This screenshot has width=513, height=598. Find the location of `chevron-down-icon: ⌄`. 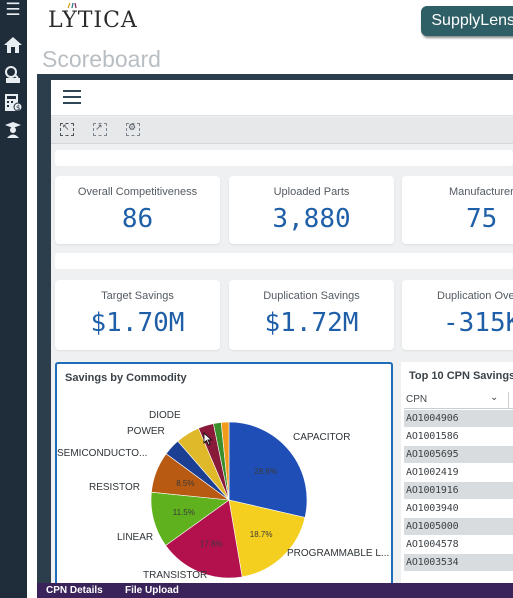

chevron-down-icon: ⌄ is located at coordinates (494, 397).